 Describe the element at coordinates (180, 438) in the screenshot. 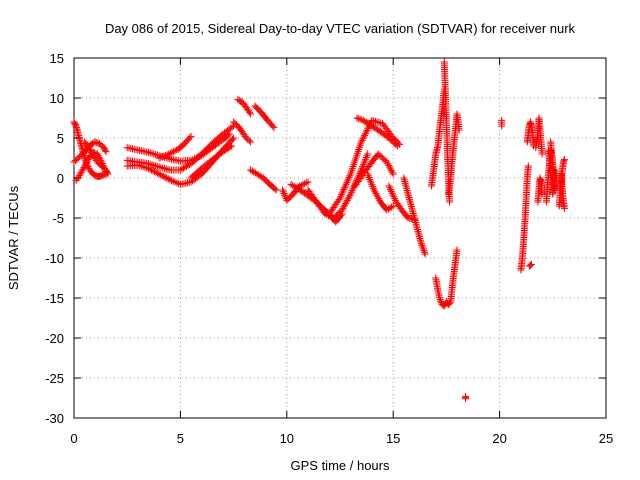

I see `x-tick-label: 5` at that location.